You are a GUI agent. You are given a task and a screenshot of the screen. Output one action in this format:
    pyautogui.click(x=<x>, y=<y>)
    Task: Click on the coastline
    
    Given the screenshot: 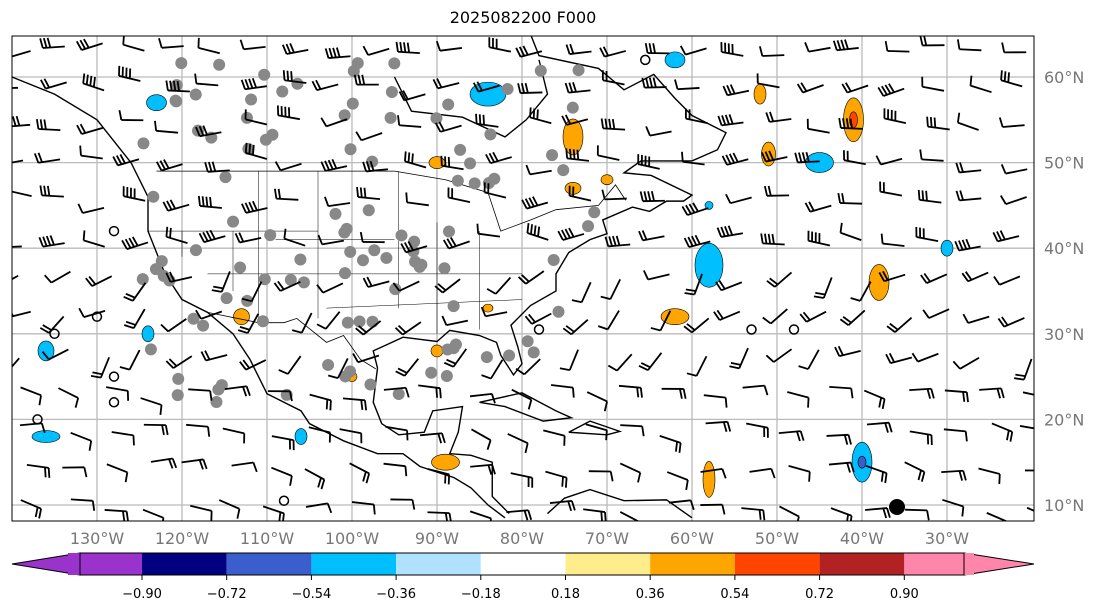 What is the action you would take?
    pyautogui.click(x=595, y=428)
    